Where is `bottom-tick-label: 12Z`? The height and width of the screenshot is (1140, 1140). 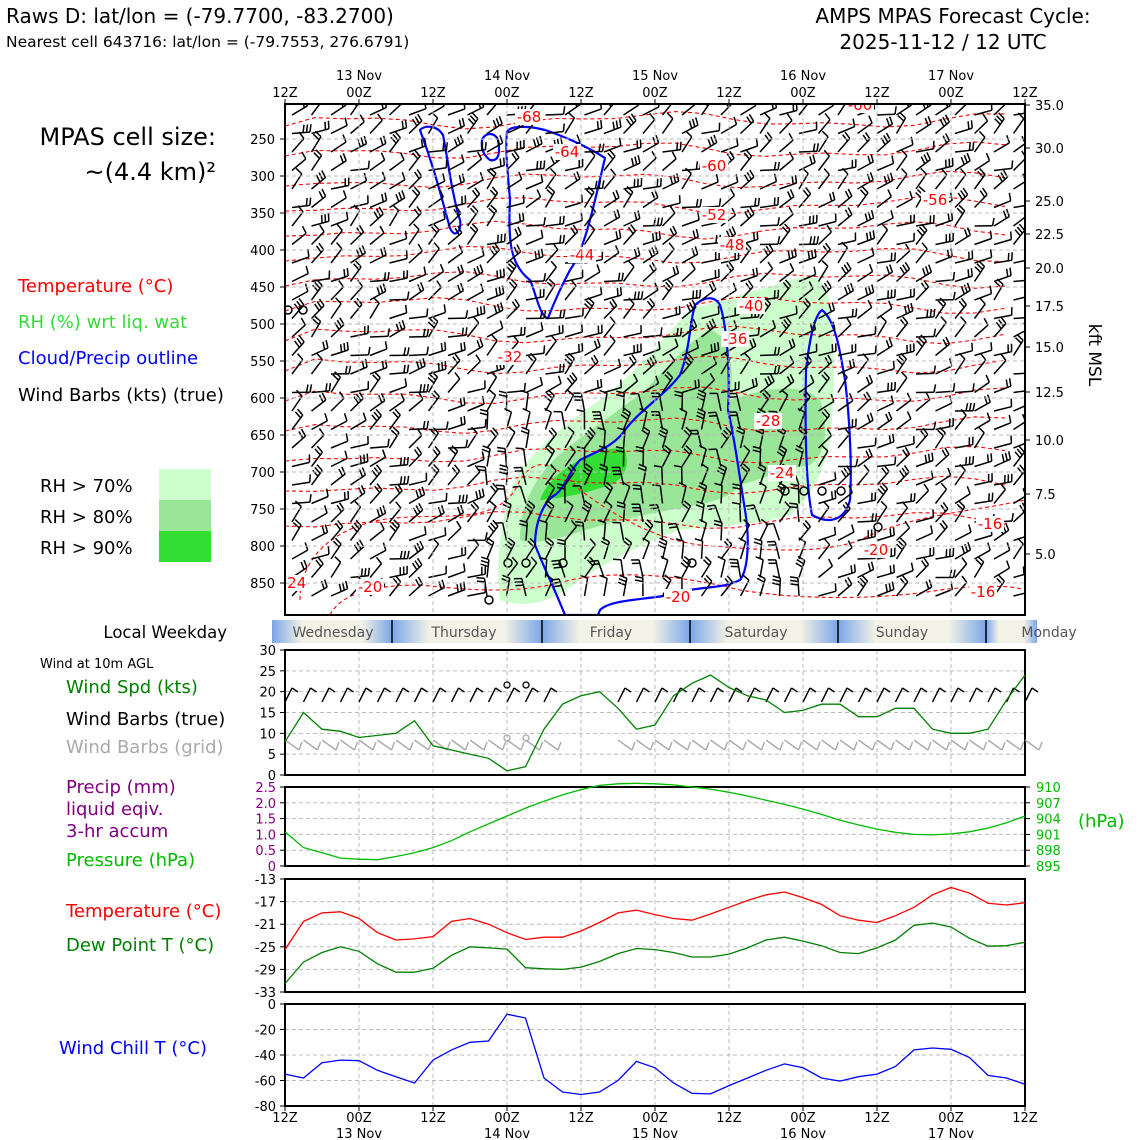 bottom-tick-label: 12Z is located at coordinates (729, 1118).